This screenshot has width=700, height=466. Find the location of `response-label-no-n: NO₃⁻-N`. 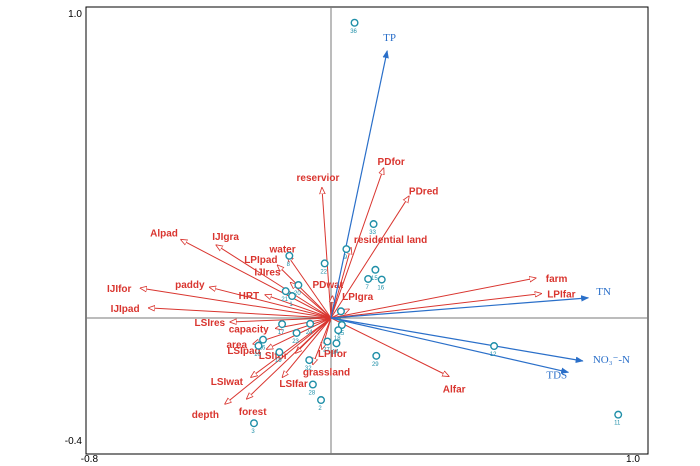

response-label-no-n: NO₃⁻-N is located at coordinates (611, 360).